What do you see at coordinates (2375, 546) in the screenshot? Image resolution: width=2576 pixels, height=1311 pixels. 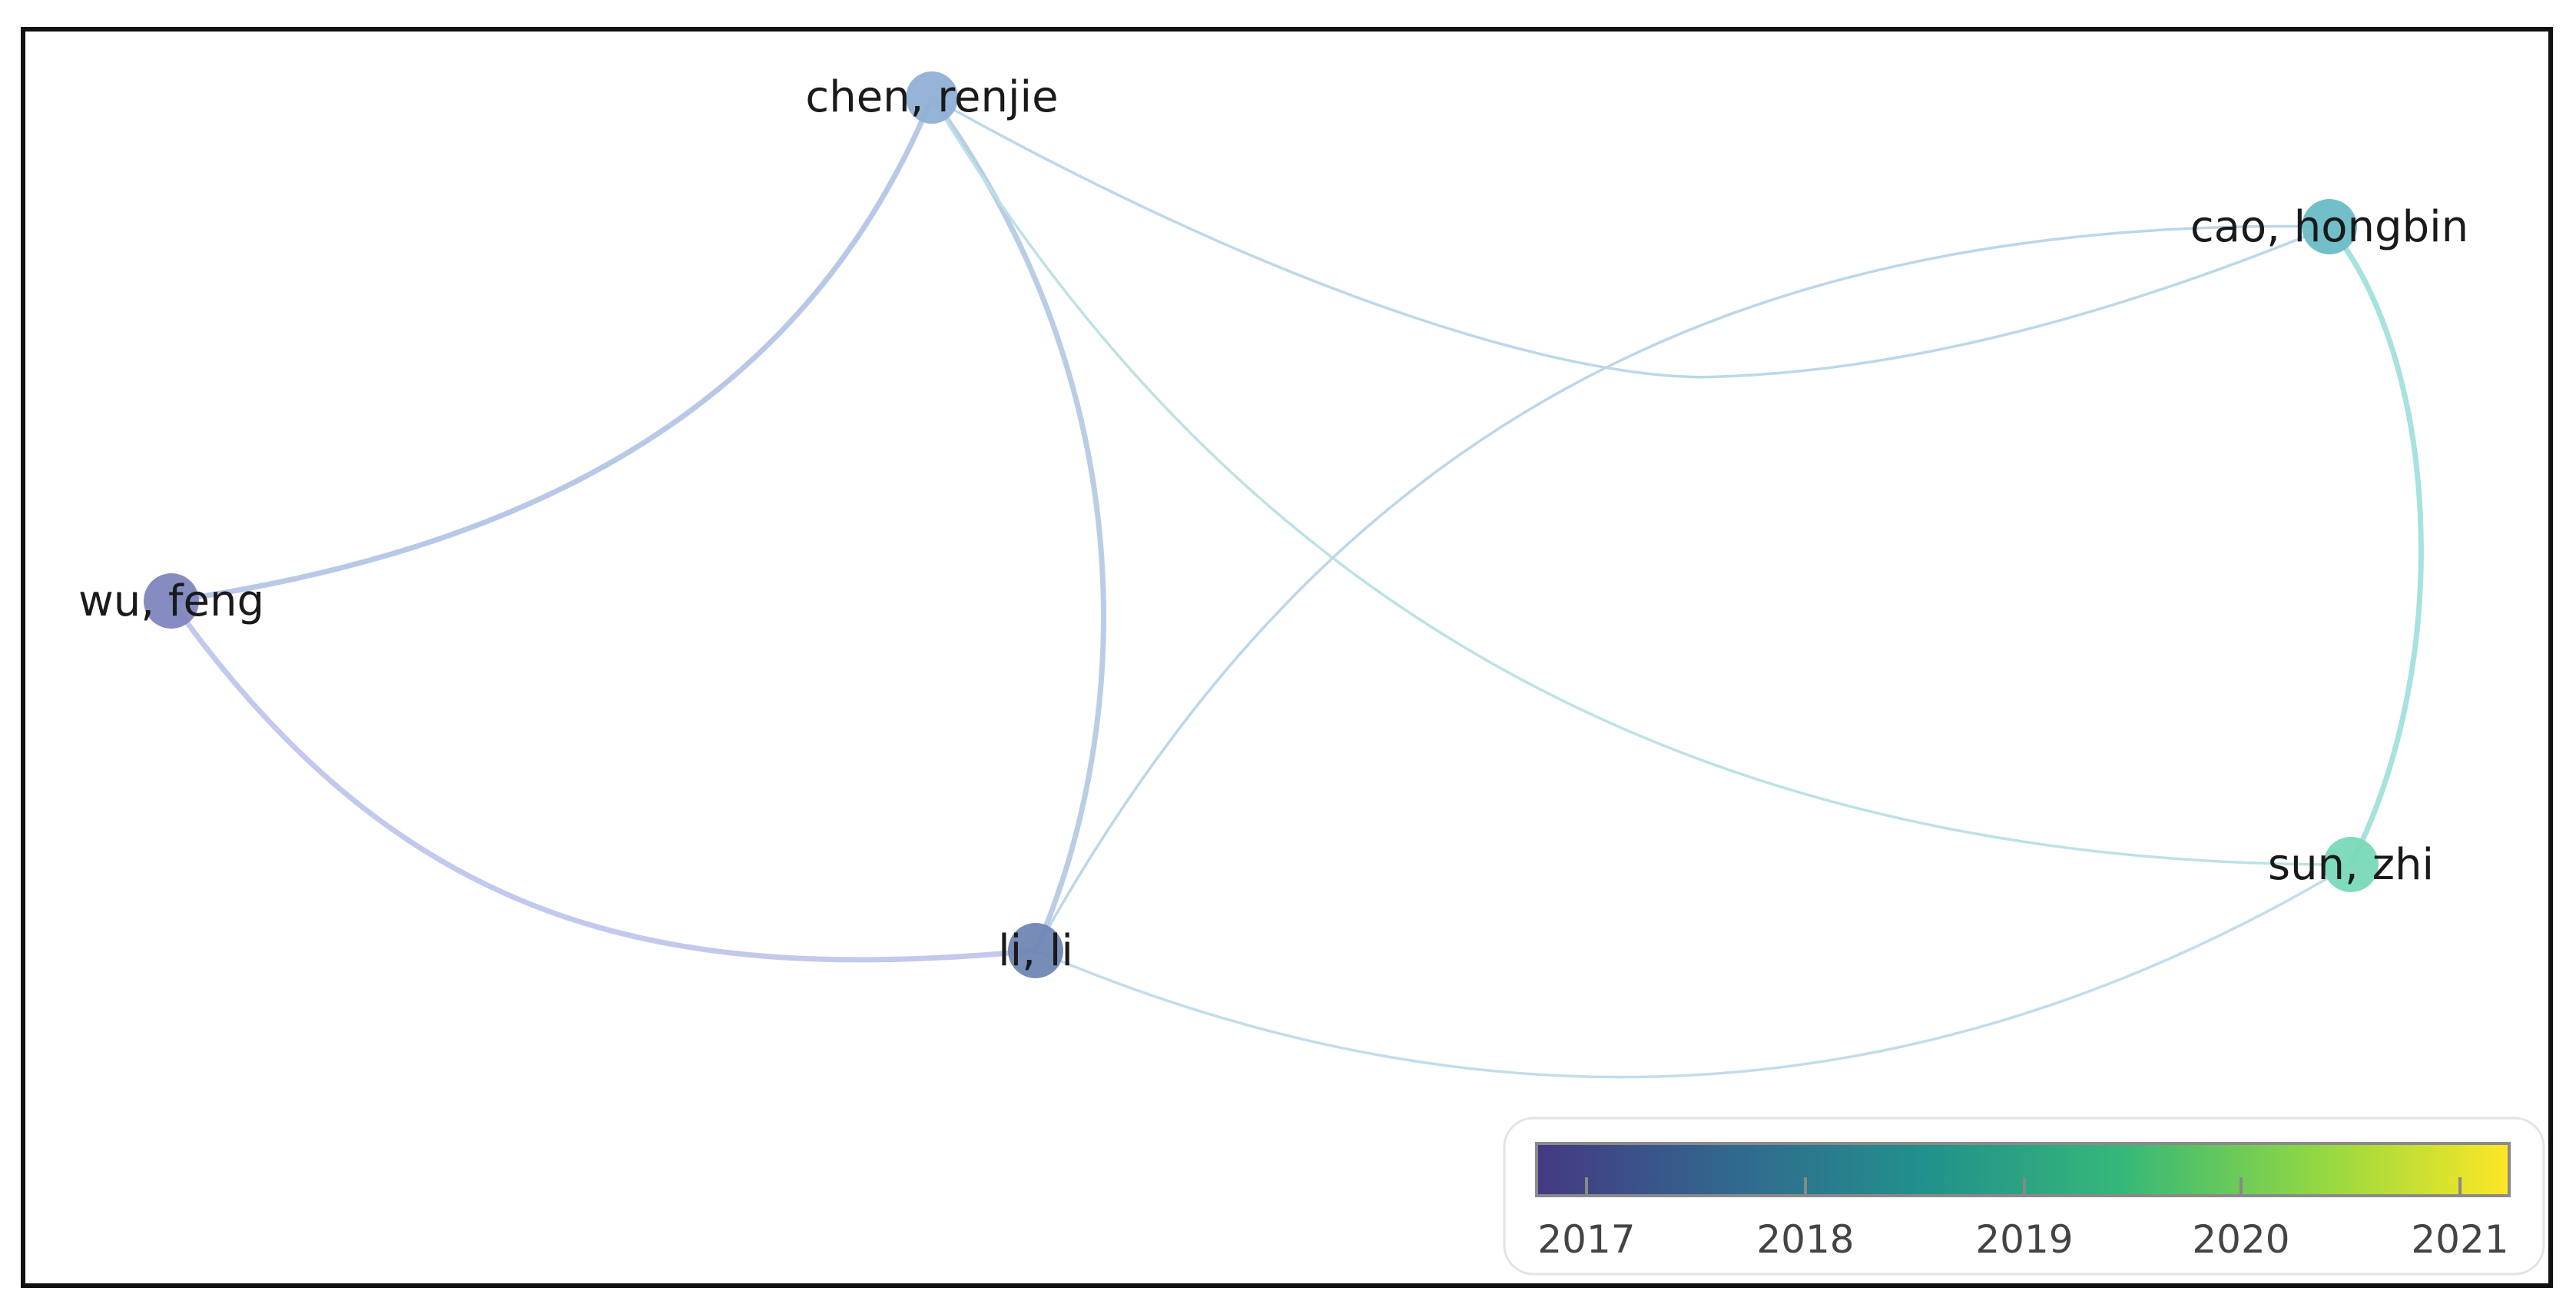 I see `edge-cao-sun` at bounding box center [2375, 546].